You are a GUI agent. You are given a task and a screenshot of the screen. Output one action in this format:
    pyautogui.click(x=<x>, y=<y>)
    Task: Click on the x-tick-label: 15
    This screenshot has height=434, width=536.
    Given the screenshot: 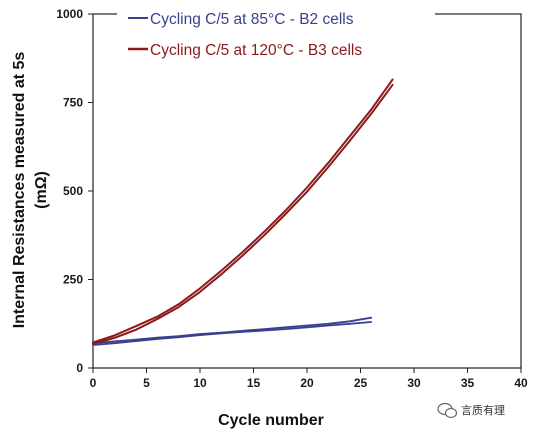 What is the action you would take?
    pyautogui.click(x=254, y=383)
    